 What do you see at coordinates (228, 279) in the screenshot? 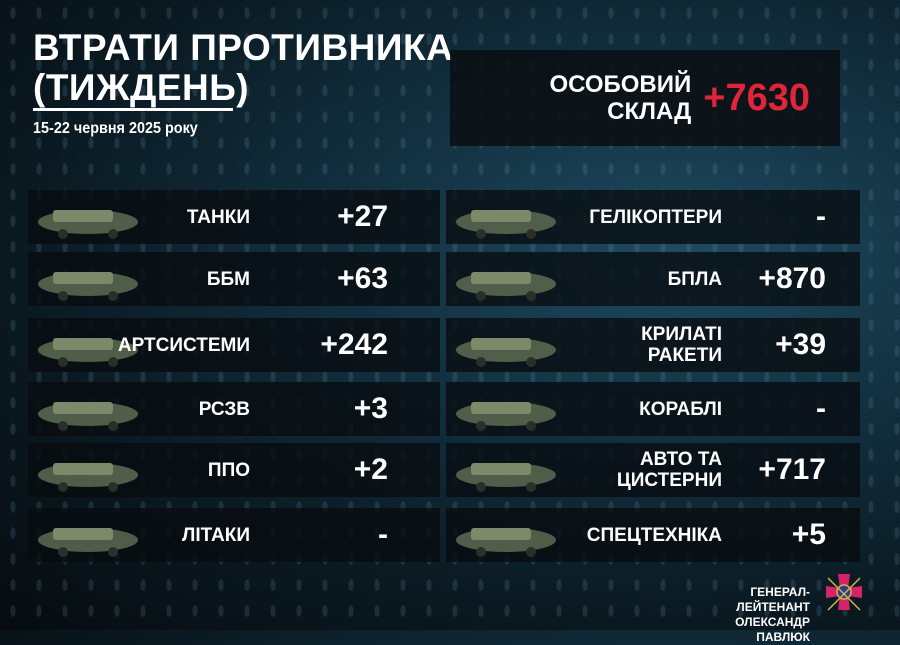
I see `category-label: ББМ` at bounding box center [228, 279].